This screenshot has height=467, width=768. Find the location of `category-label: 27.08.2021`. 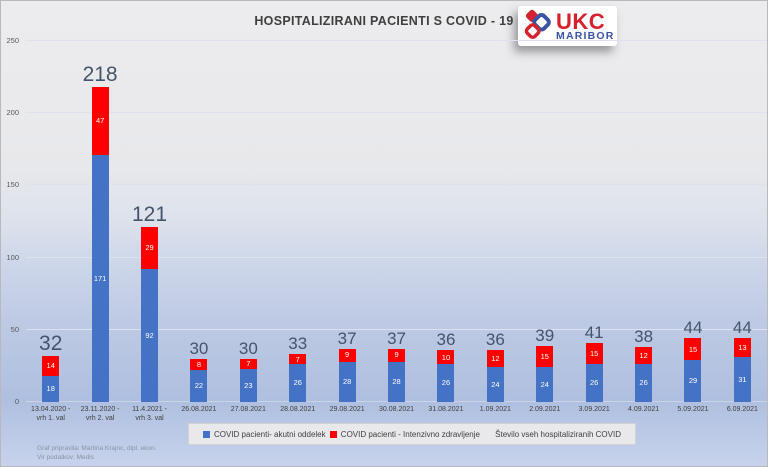

category-label: 27.08.2021 is located at coordinates (248, 409).